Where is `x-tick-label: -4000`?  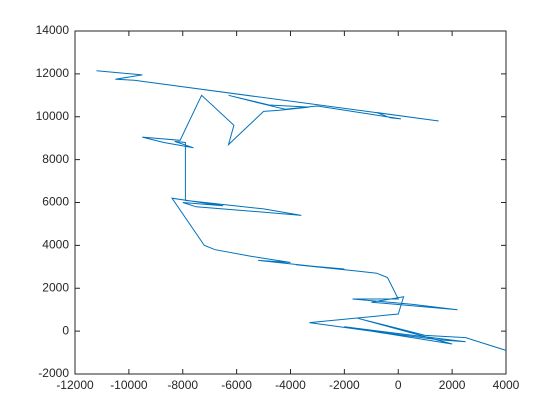 x-tick-label: -4000 is located at coordinates (290, 385).